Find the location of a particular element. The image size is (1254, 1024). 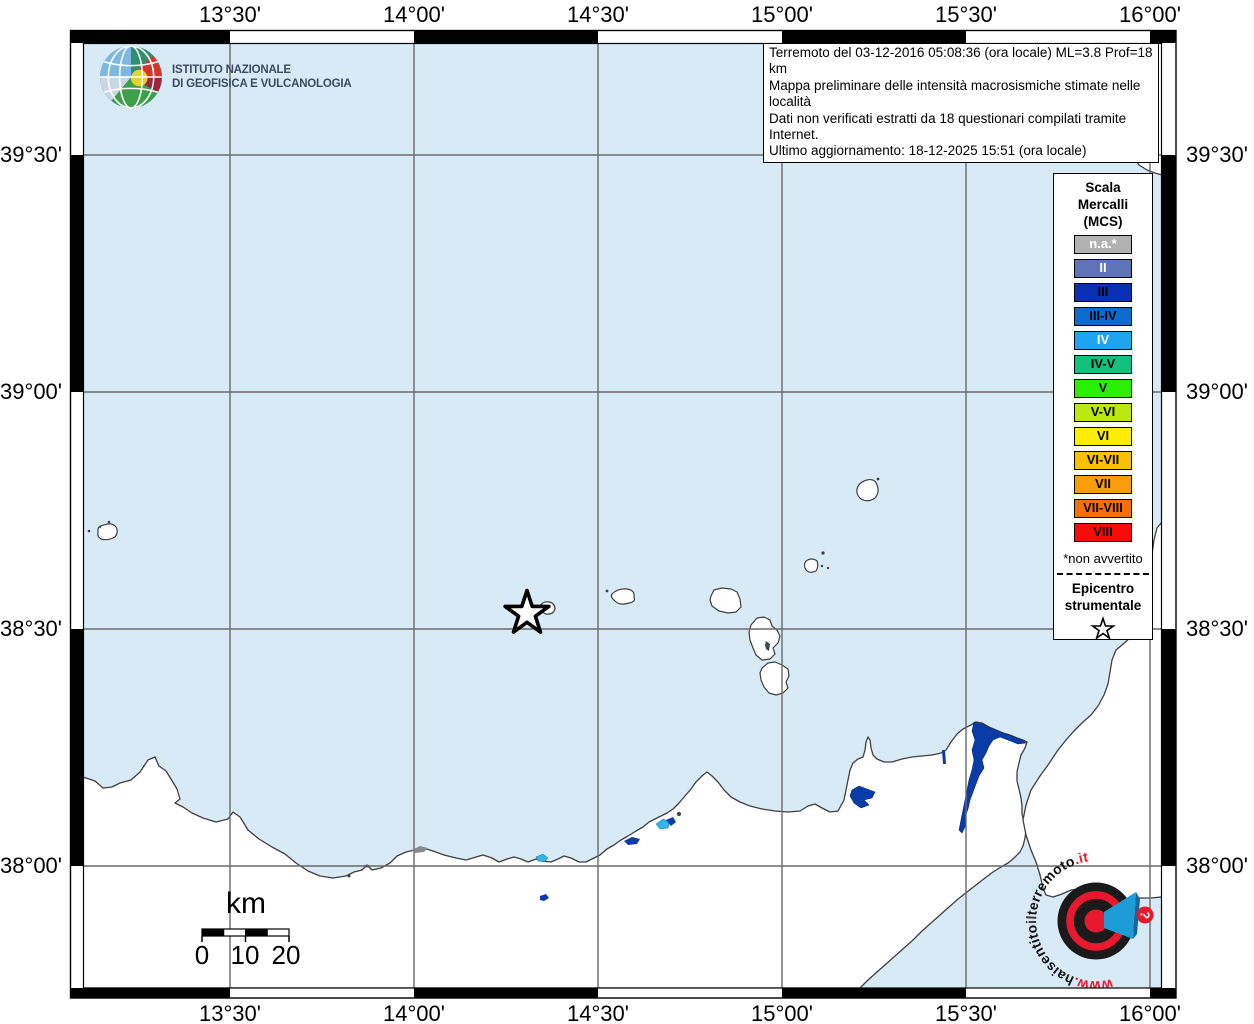

legend-item-viii: VIII is located at coordinates (1103, 532).